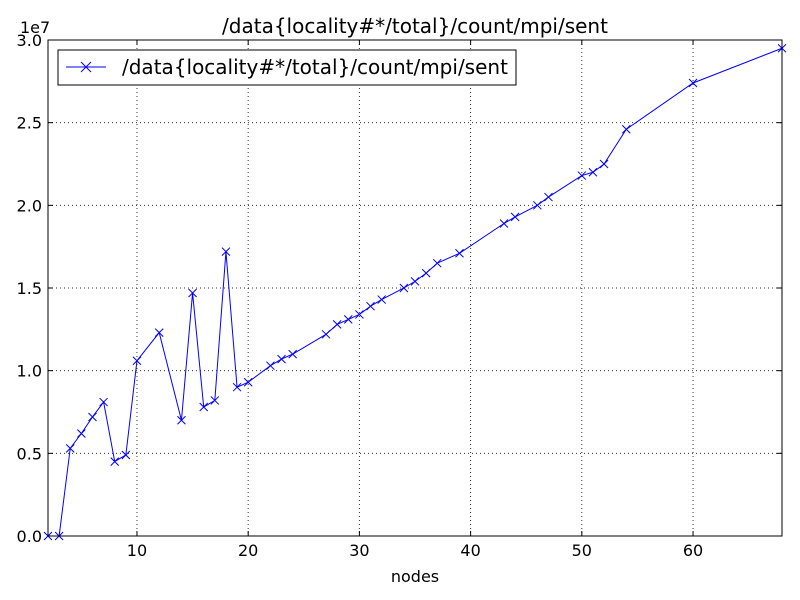 The image size is (800, 600). I want to click on x-tick-label: 50, so click(582, 550).